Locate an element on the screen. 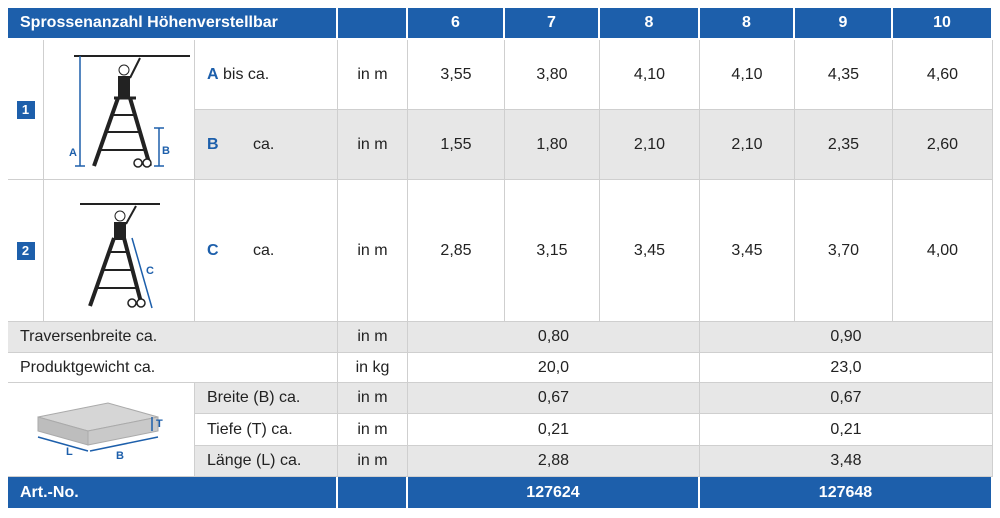 Image resolution: width=1000 pixels, height=518 pixels. variant-badge: 1 is located at coordinates (25, 109).